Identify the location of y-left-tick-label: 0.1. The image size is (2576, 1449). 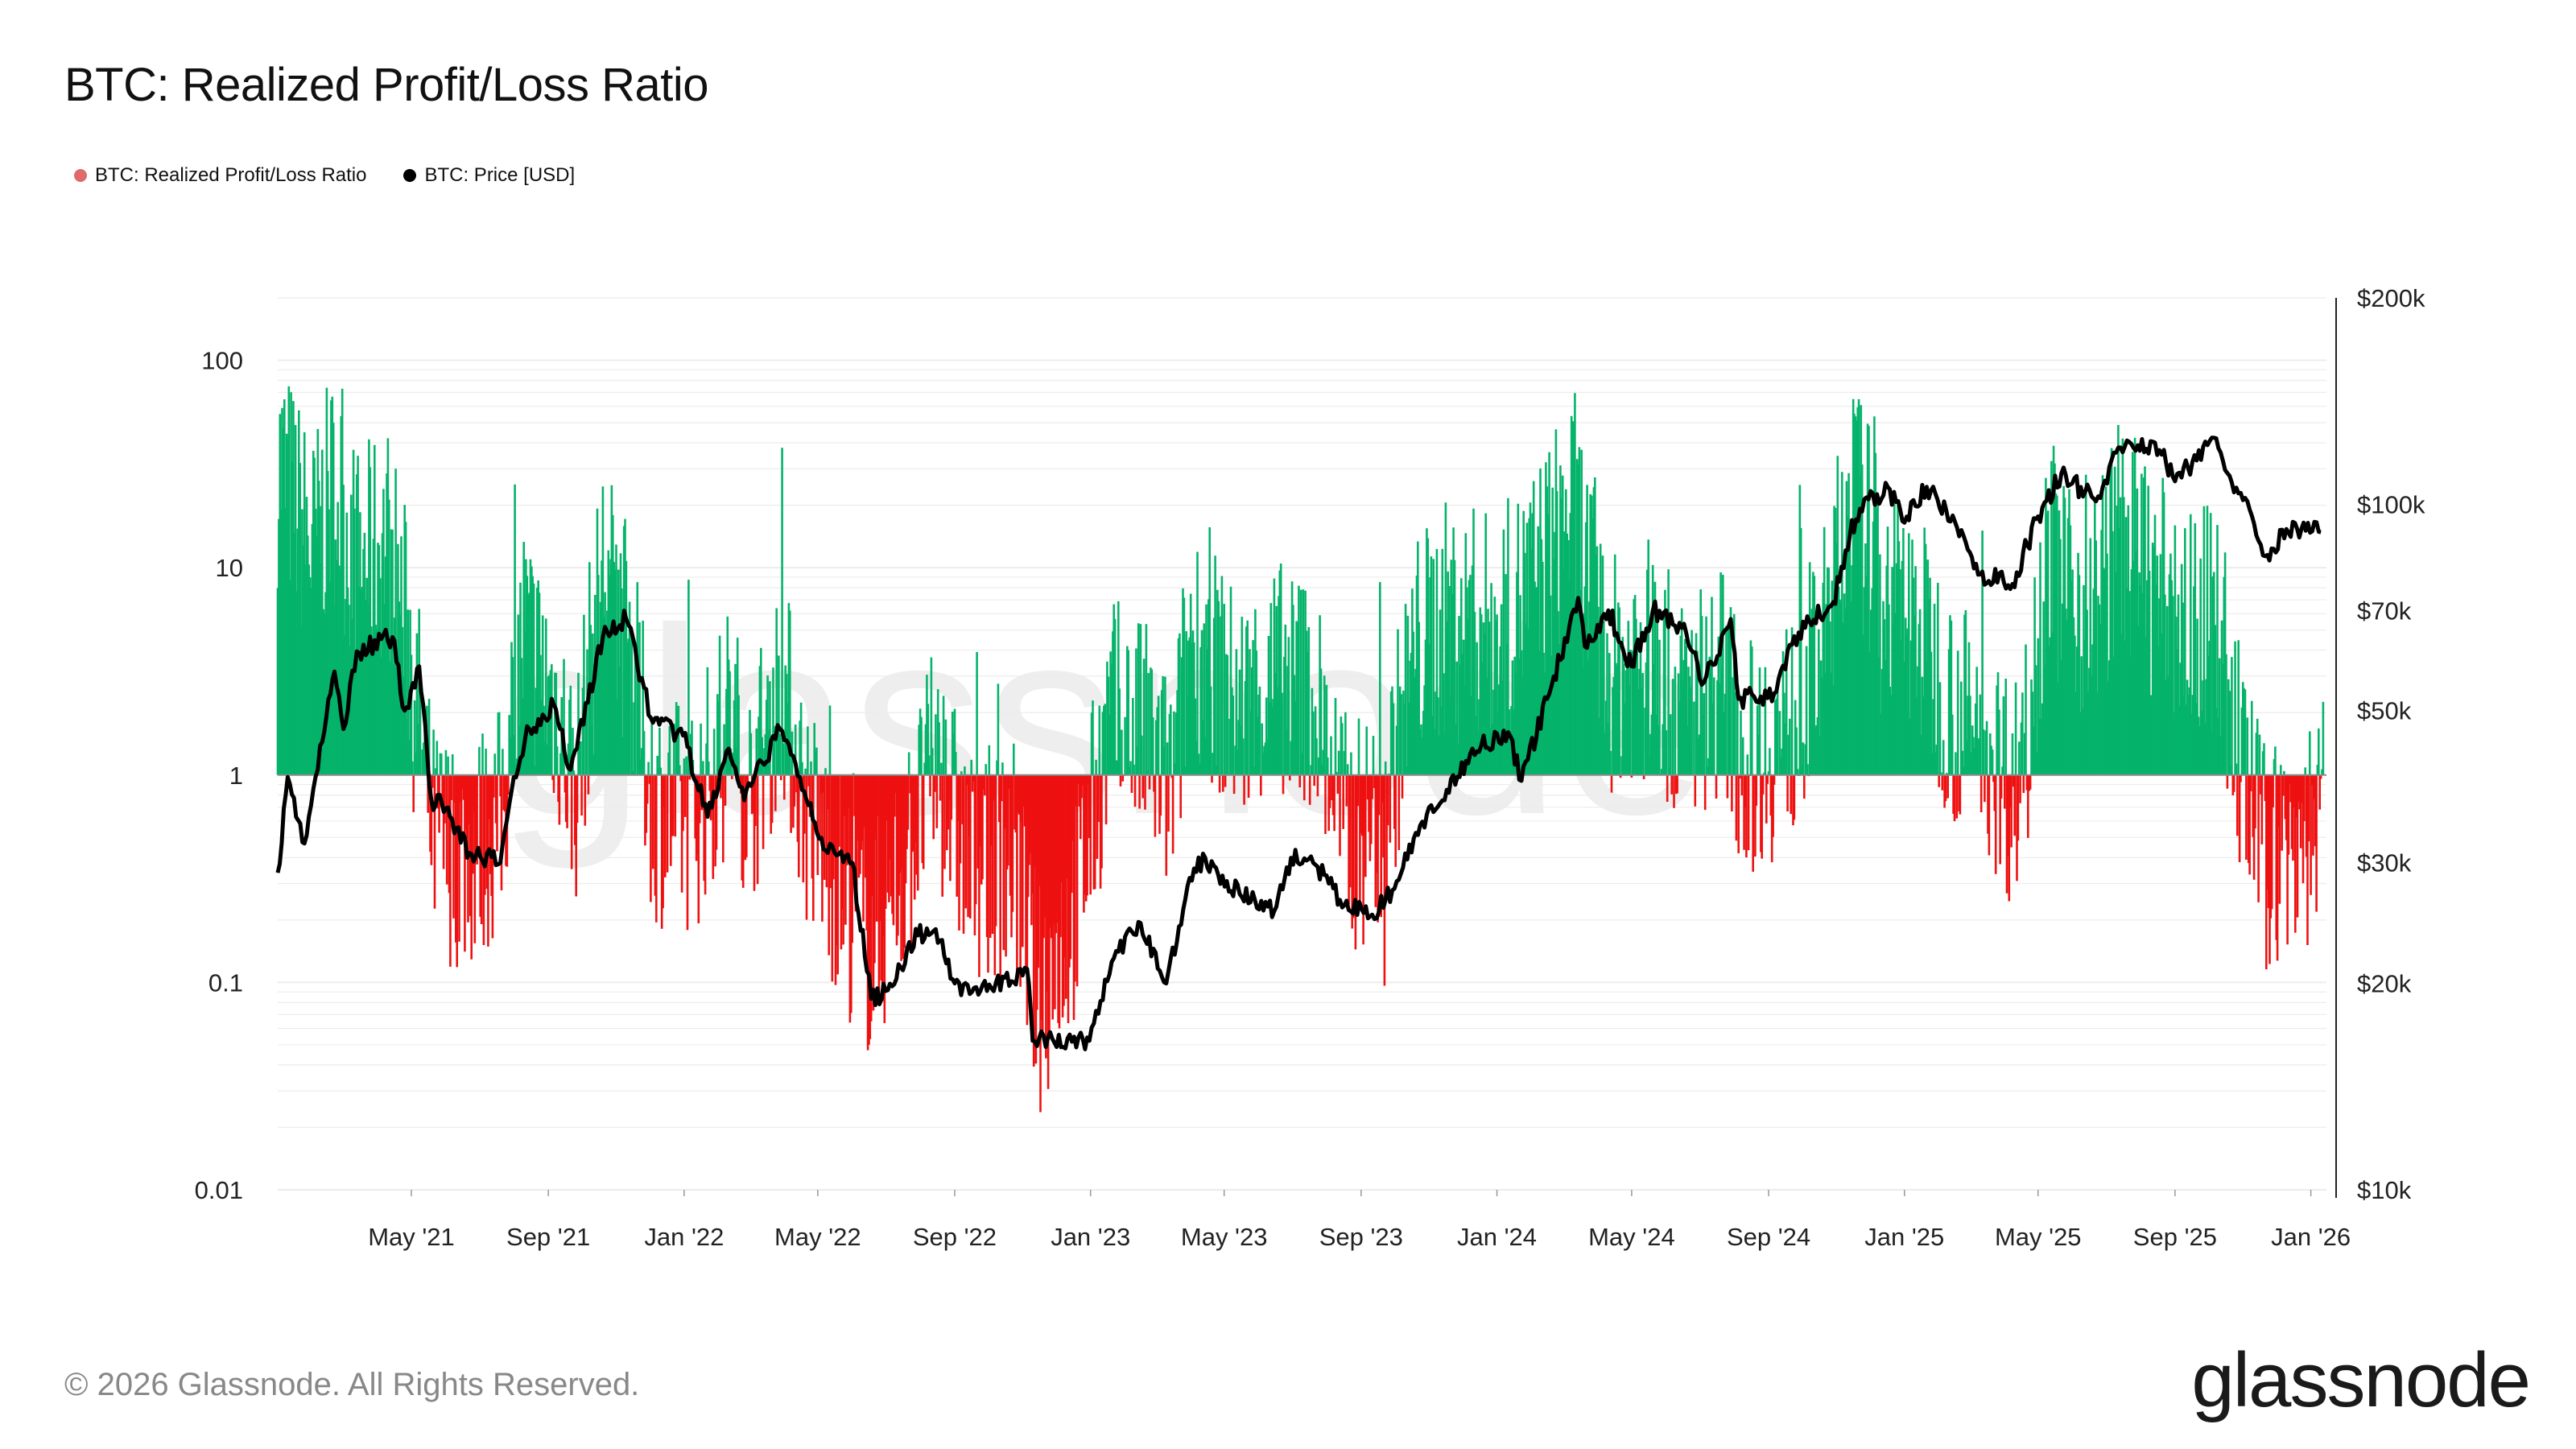
(225, 982).